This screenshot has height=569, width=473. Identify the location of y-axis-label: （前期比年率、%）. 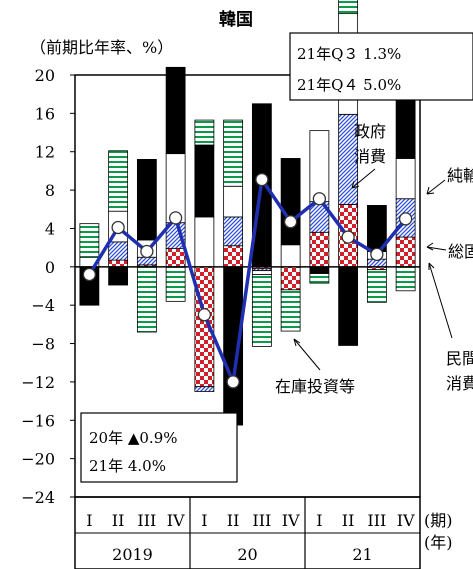
(101, 47).